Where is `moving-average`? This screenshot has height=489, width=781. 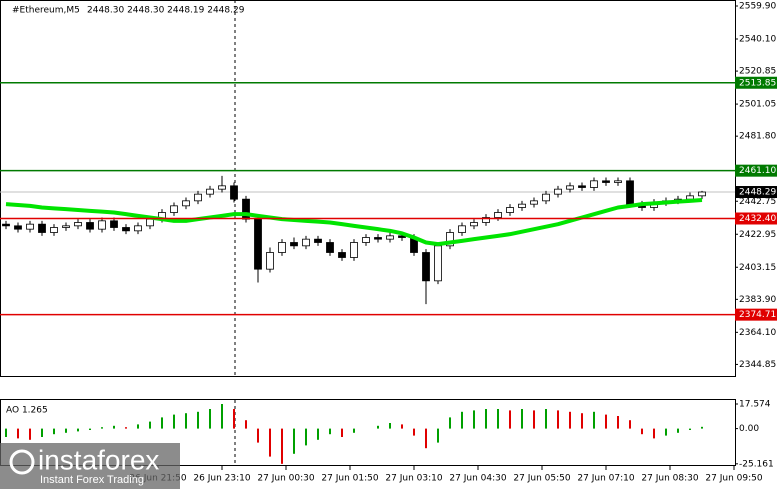
moving-average is located at coordinates (354, 222).